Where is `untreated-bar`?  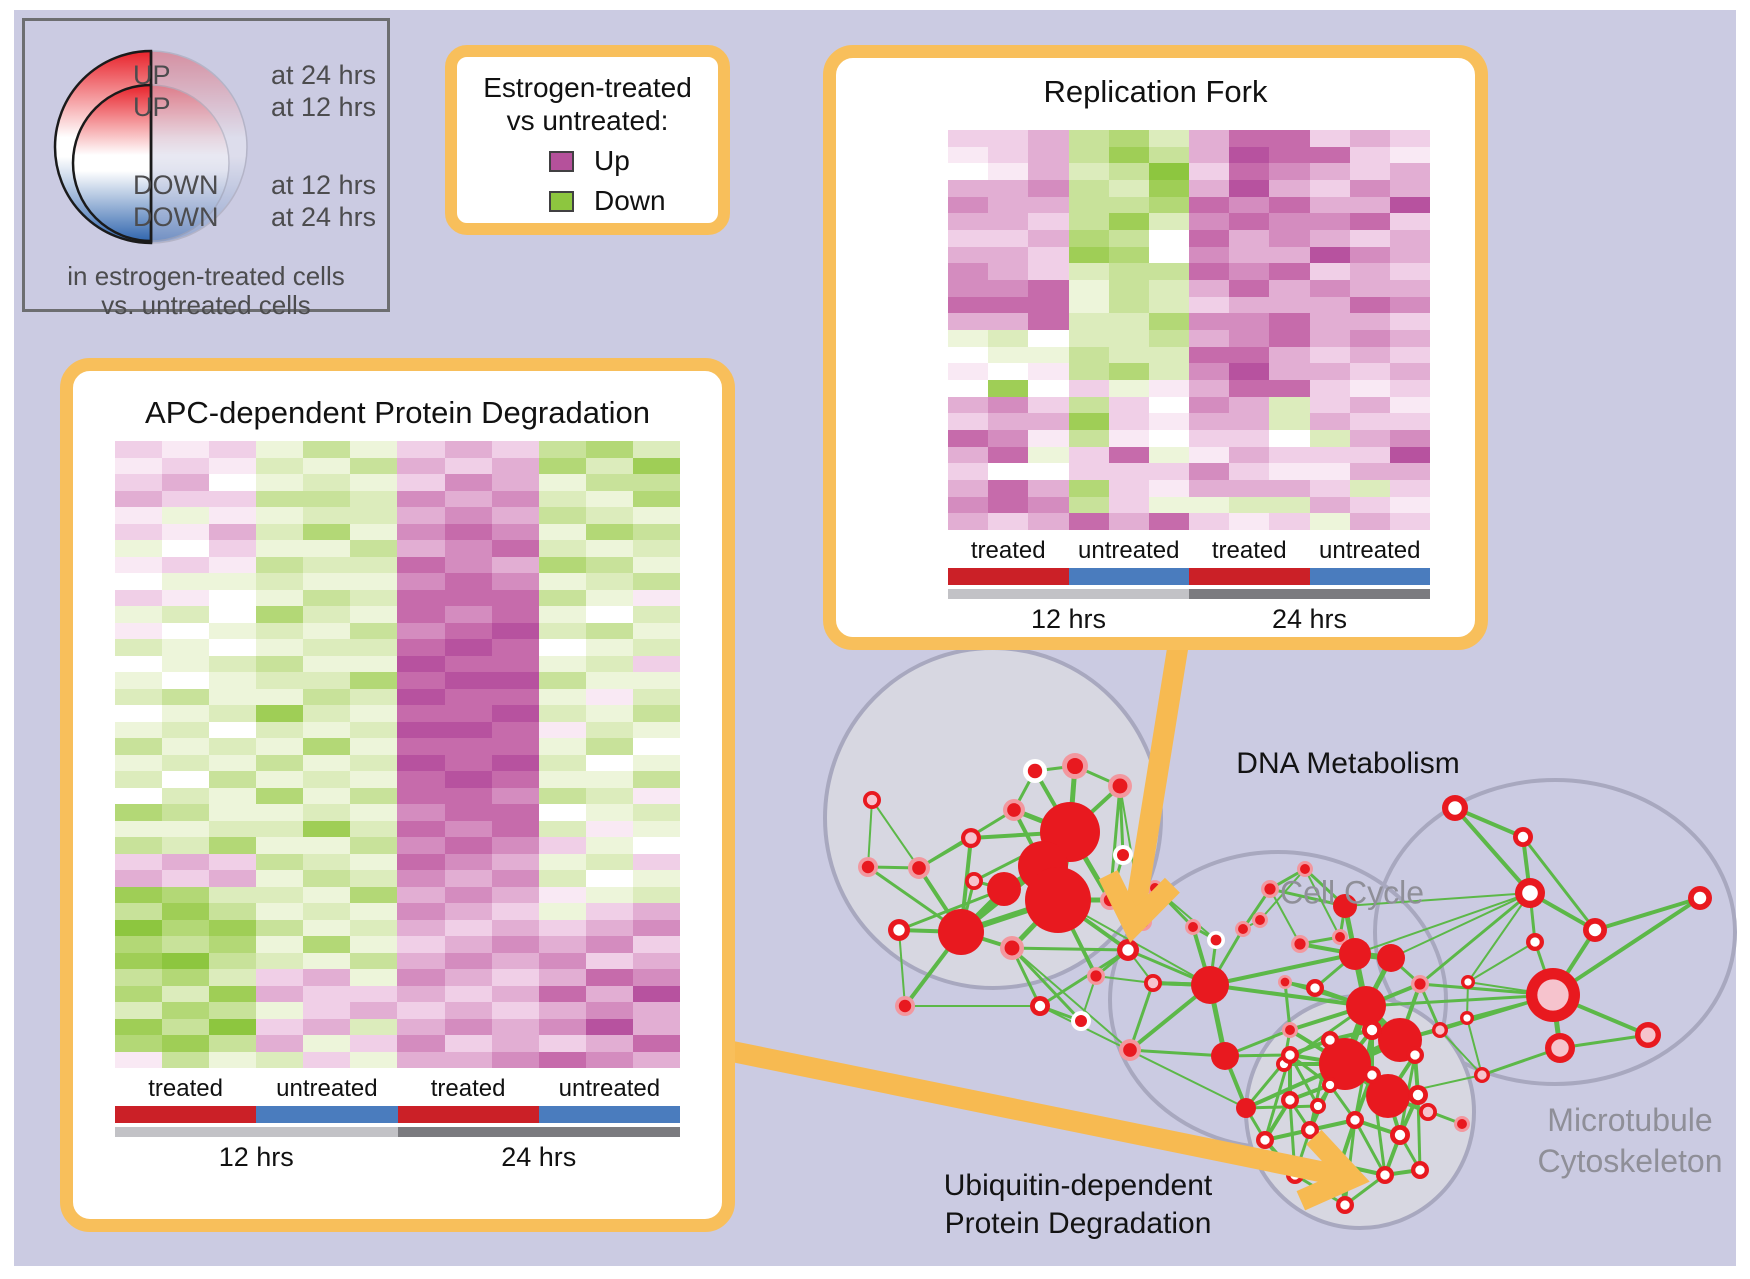 untreated-bar is located at coordinates (609, 1114).